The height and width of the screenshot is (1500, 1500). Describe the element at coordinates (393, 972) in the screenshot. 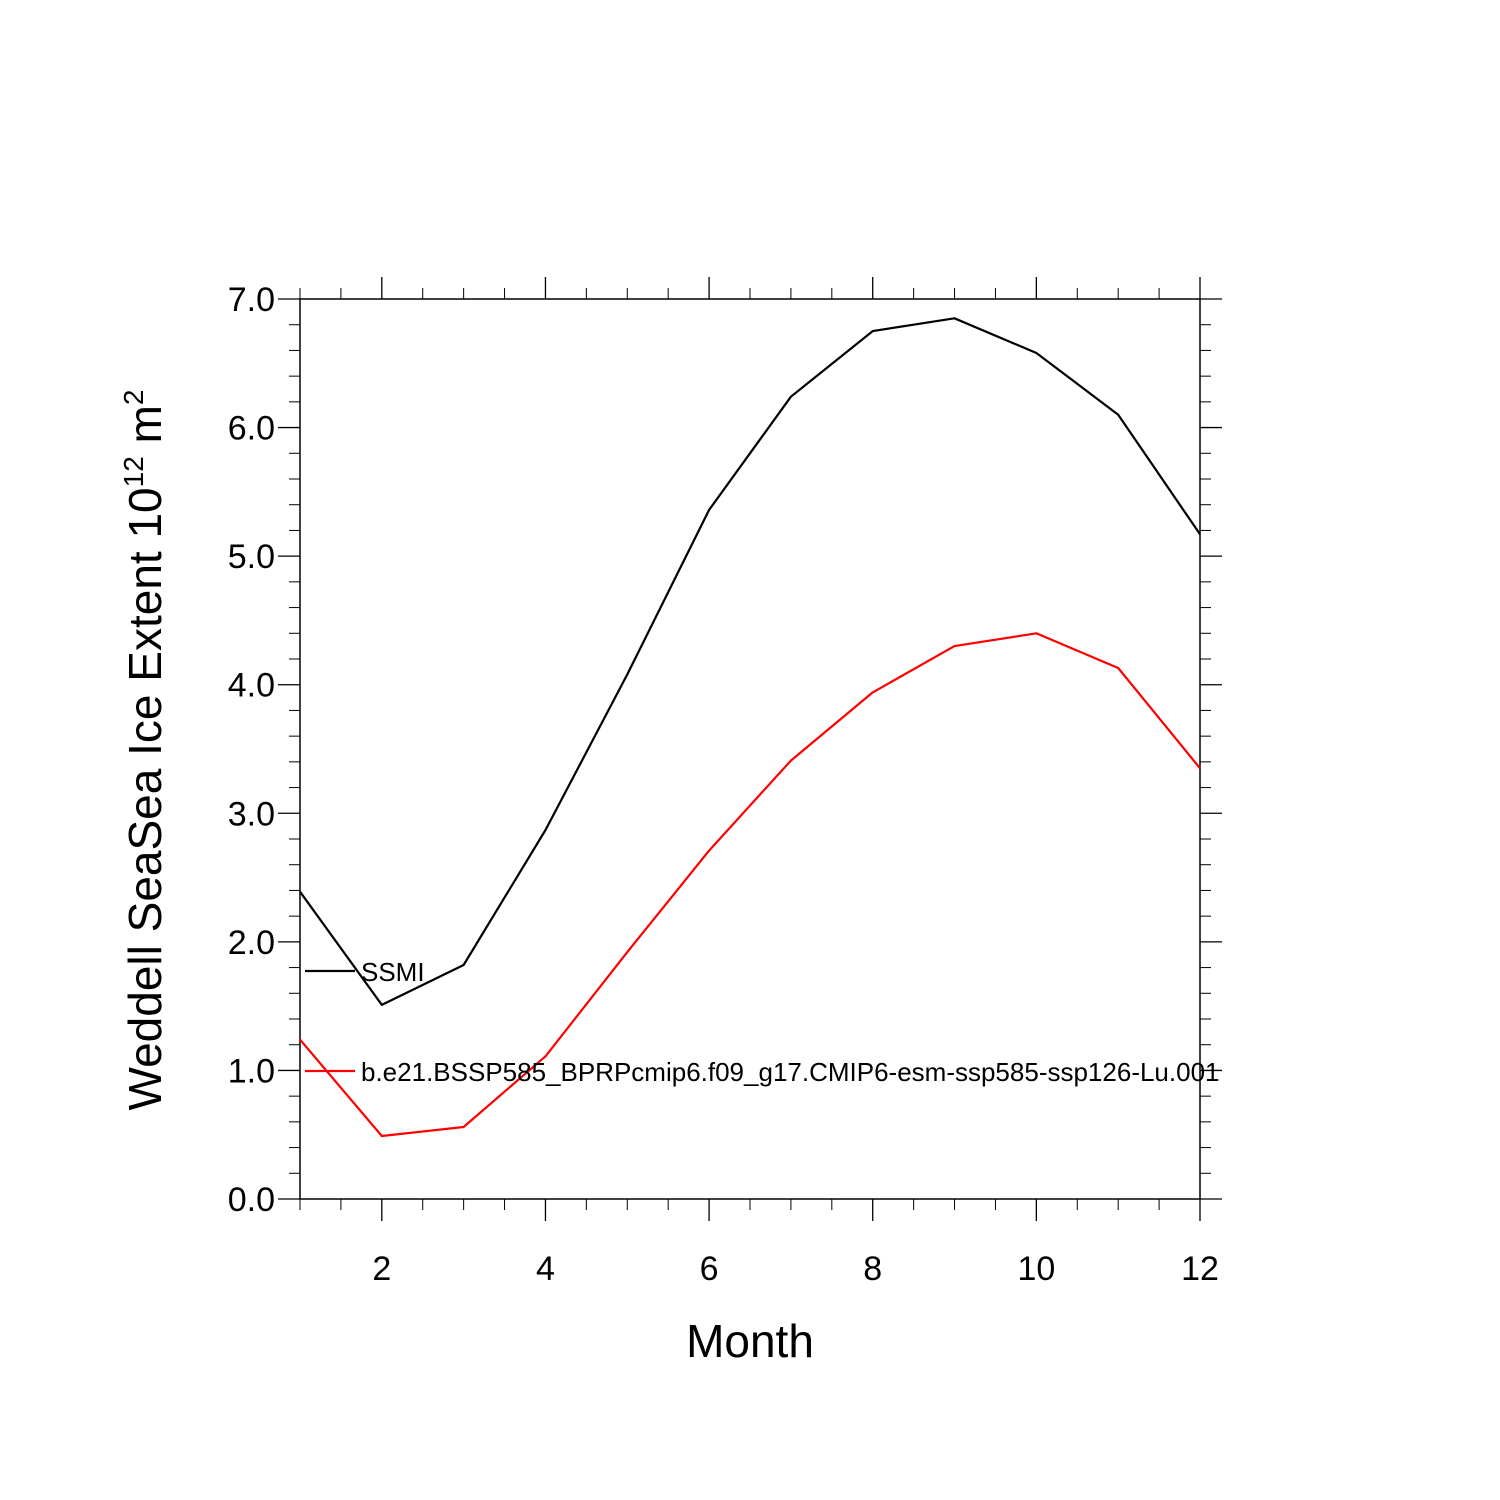

I see `legend-label: SSMI` at that location.